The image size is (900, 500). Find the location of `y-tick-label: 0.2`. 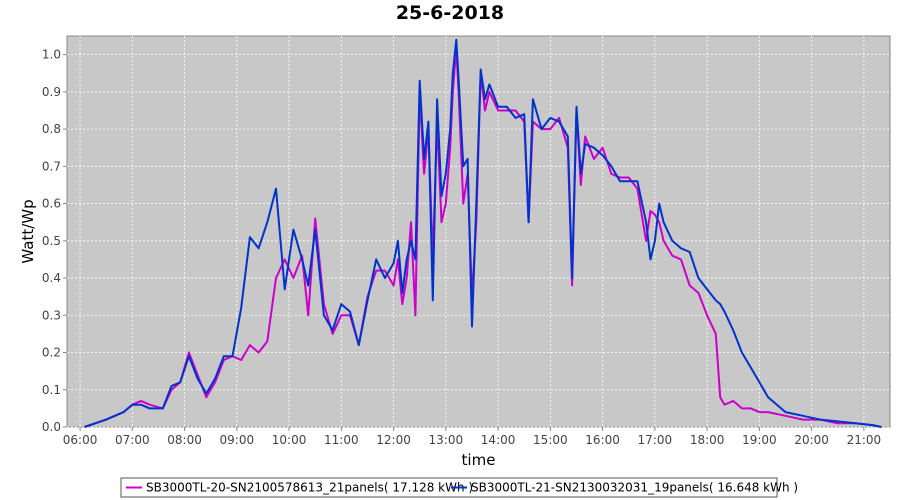

y-tick-label: 0.2 is located at coordinates (51, 353).